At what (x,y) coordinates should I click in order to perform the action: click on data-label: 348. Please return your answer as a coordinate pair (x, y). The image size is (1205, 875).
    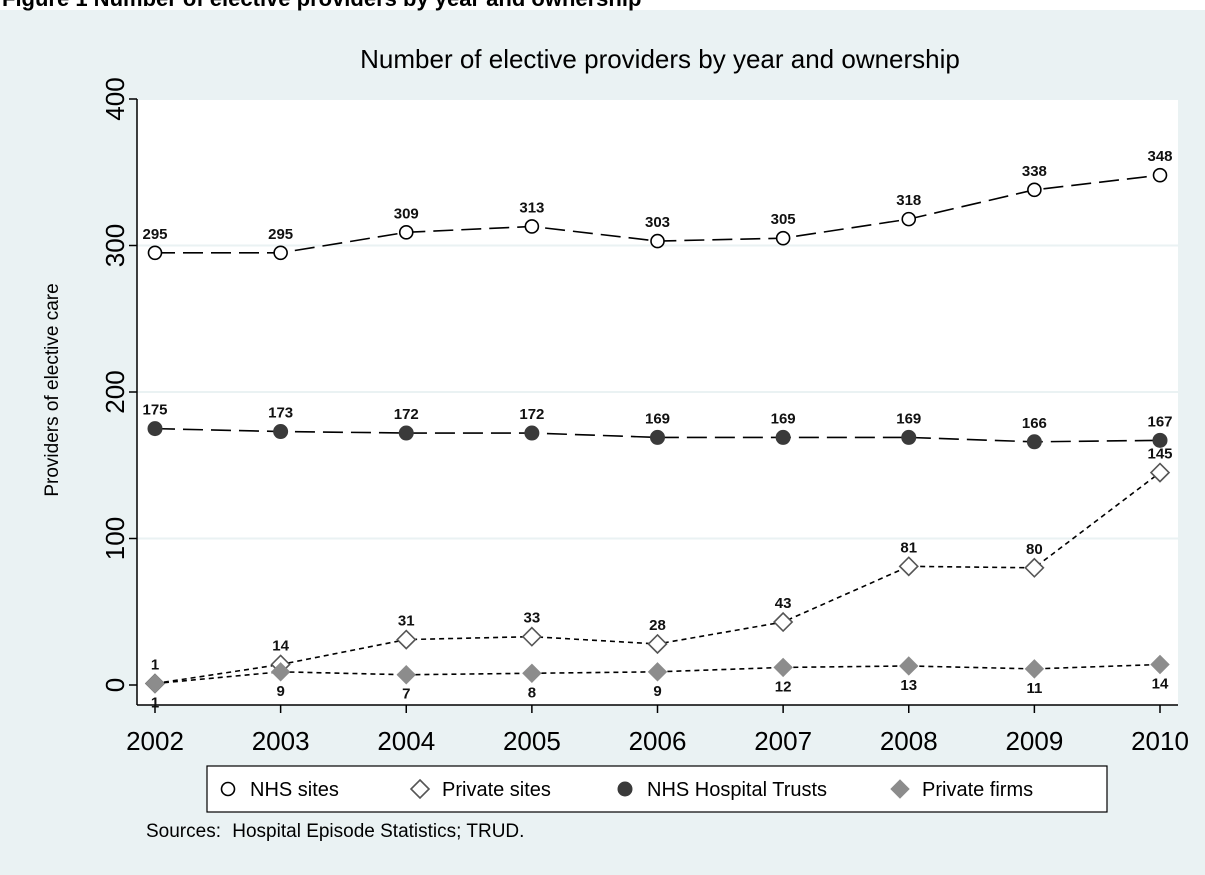
    Looking at the image, I should click on (1159, 156).